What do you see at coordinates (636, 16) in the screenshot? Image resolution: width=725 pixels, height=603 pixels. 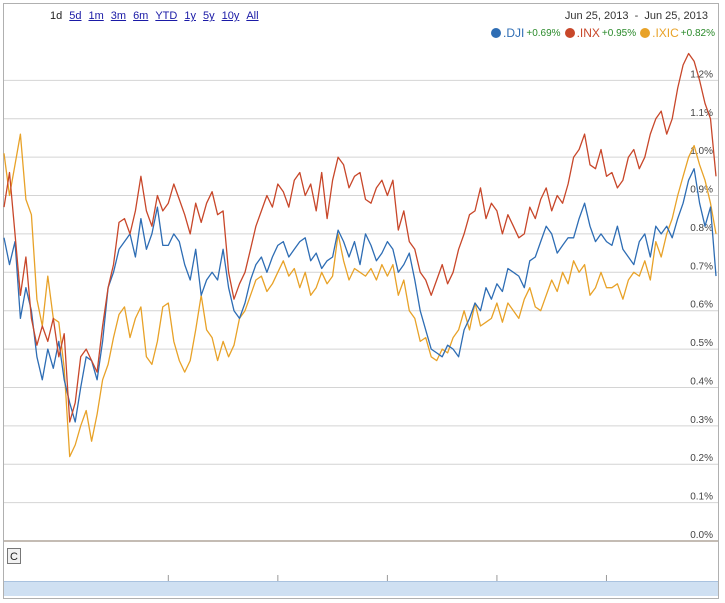 I see `date-range: Jun 25, 2013 - Jun 25, 2013` at bounding box center [636, 16].